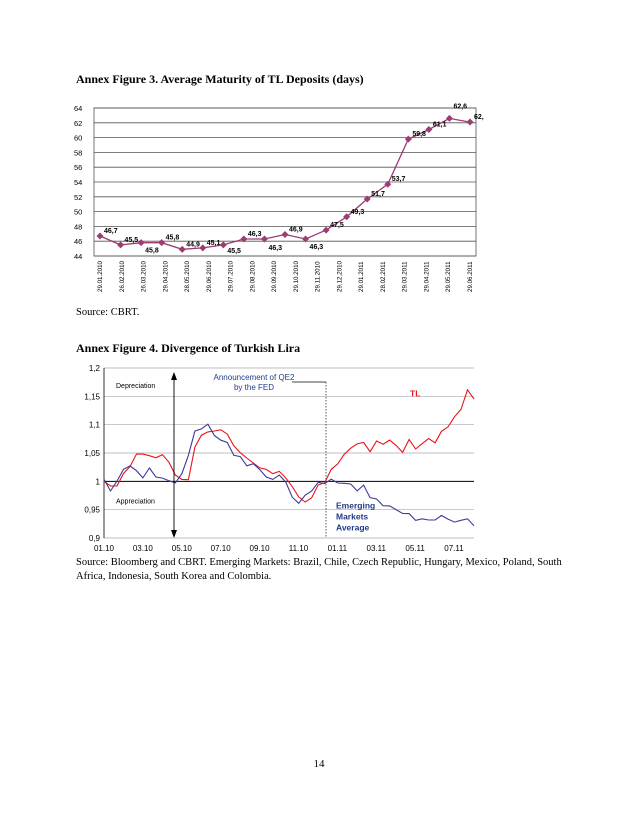 The image size is (638, 826). I want to click on emerging-series-label: Emerging, so click(355, 506).